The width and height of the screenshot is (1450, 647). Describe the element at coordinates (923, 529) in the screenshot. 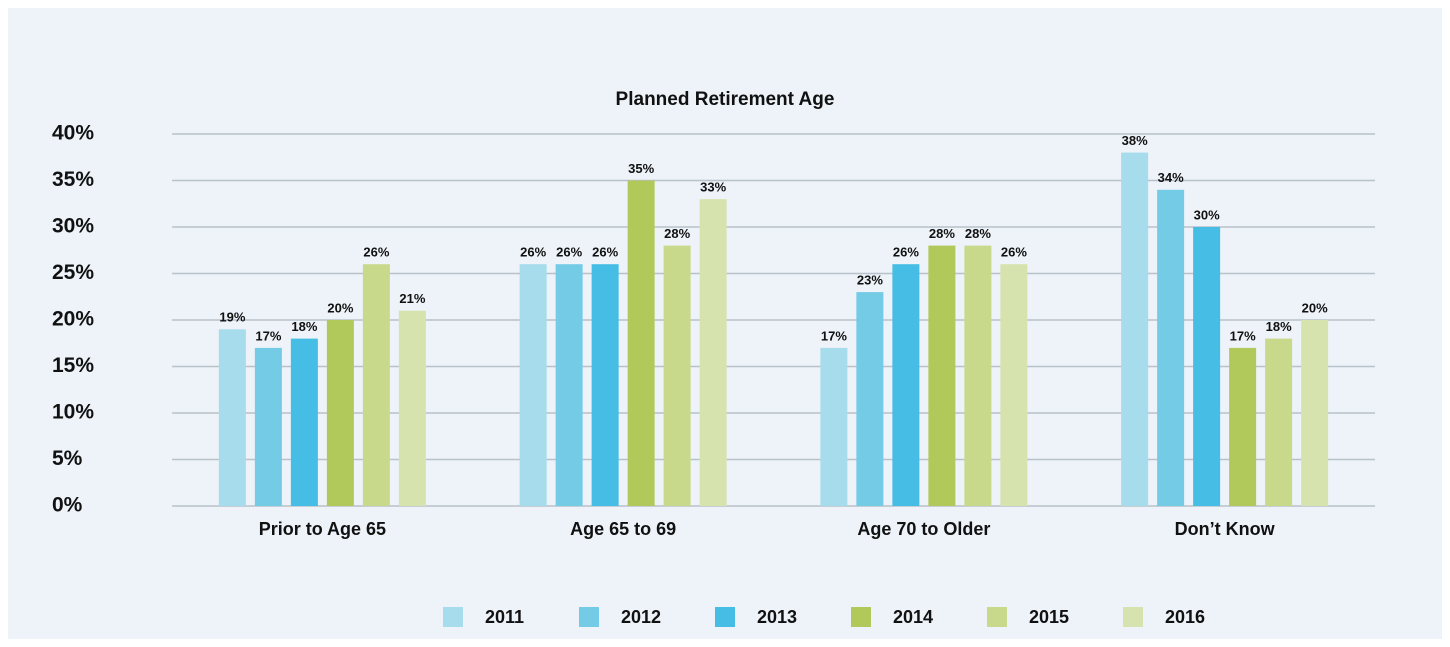

I see `x-tick-label: Age 70 to Older` at that location.